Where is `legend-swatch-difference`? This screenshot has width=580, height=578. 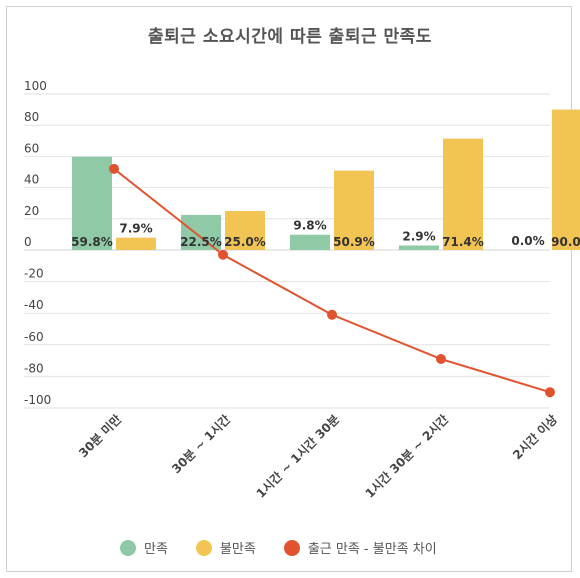
legend-swatch-difference is located at coordinates (291, 547).